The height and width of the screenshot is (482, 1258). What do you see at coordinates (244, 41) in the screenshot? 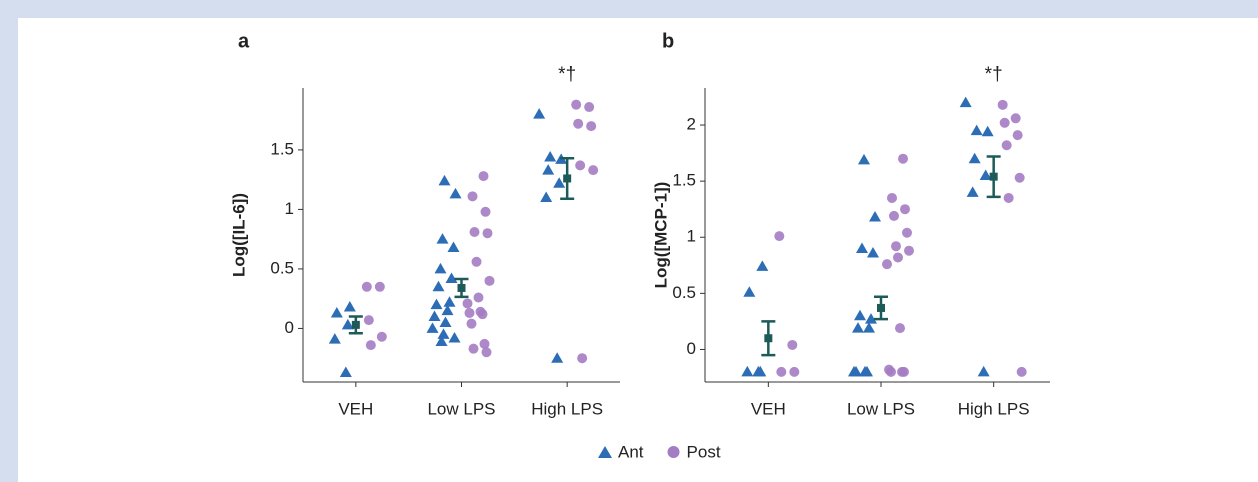
I see `panel-label: a` at bounding box center [244, 41].